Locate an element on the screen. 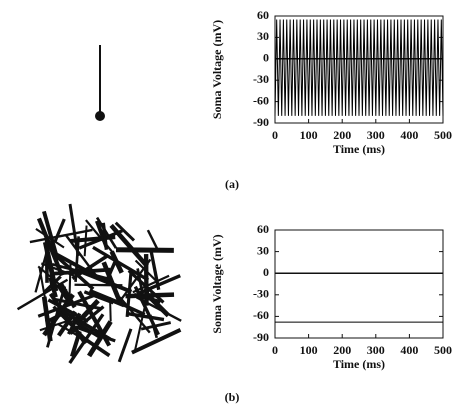 The width and height of the screenshot is (455, 409). panel-caption: (a) is located at coordinates (232, 184).